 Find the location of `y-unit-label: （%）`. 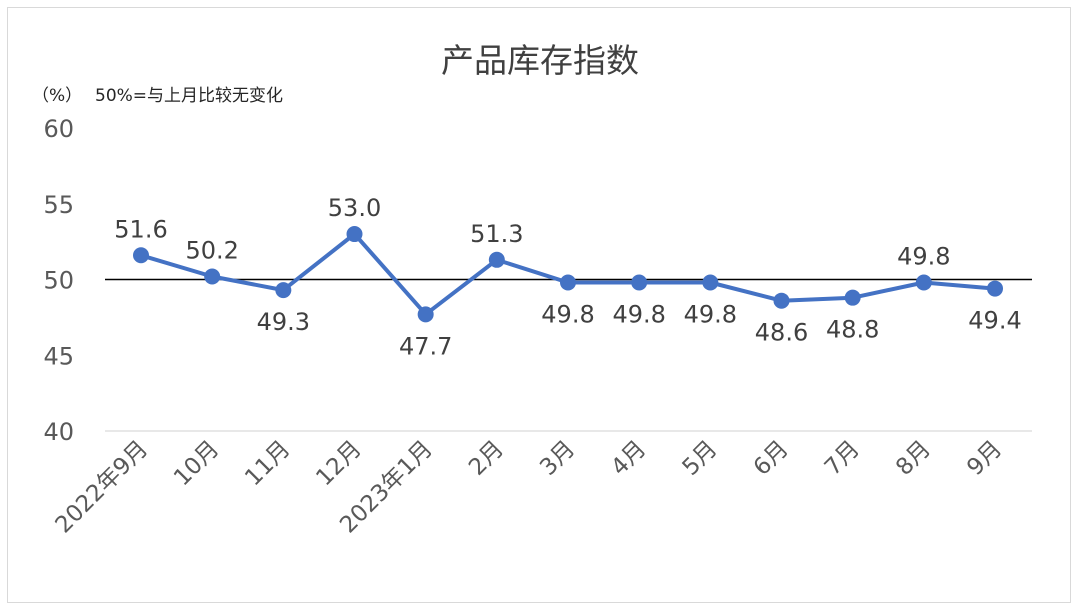

y-unit-label: （%） is located at coordinates (57, 96).